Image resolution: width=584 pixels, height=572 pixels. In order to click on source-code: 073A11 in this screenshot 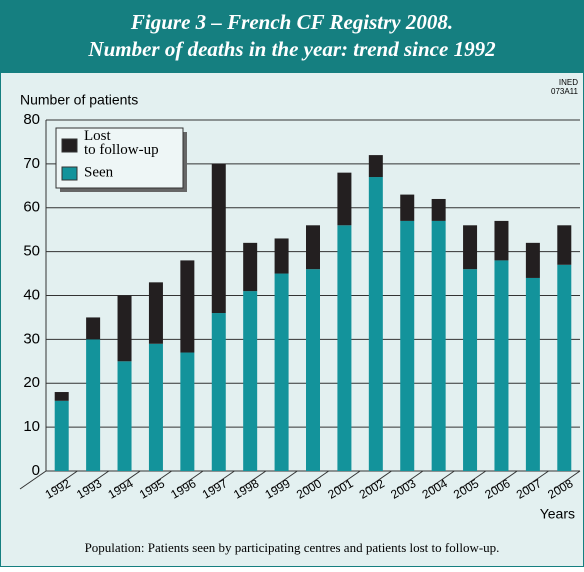, I will do `click(565, 91)`.